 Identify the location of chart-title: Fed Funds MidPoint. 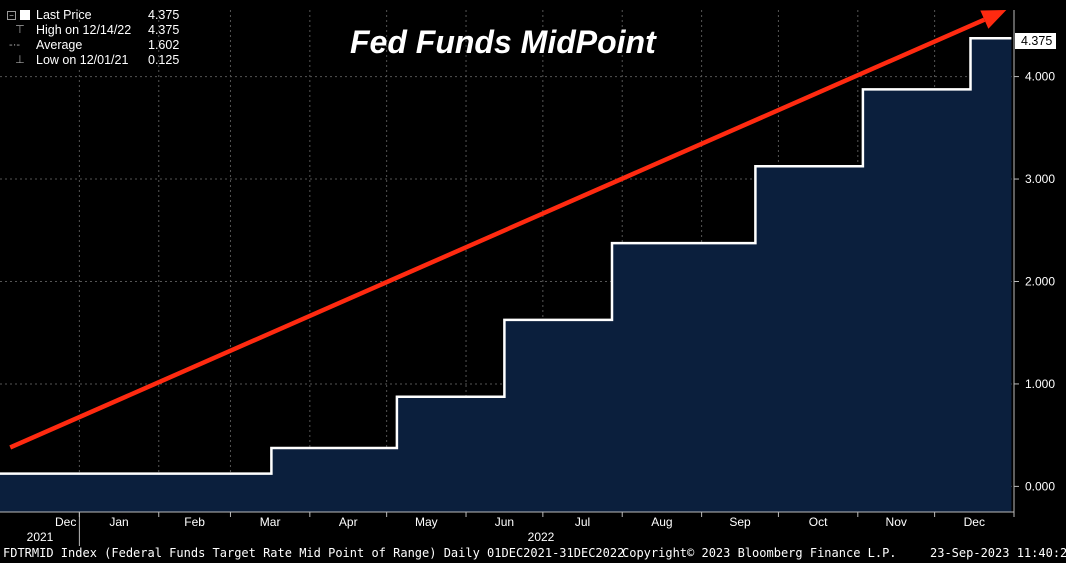
(503, 42).